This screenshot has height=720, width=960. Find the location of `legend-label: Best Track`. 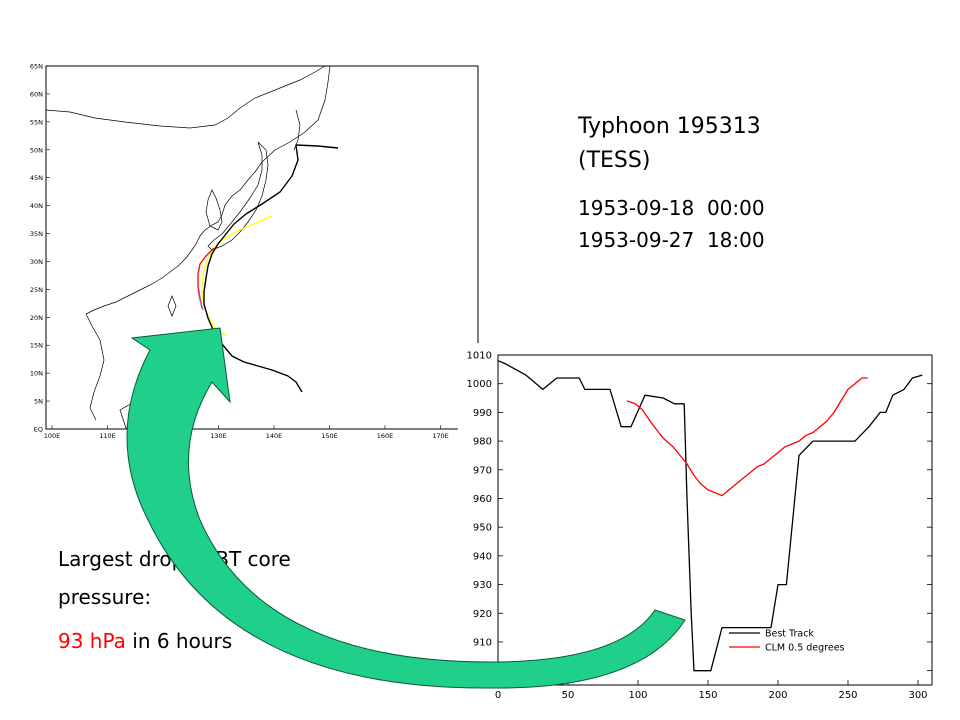

legend-label: Best Track is located at coordinates (789, 634).